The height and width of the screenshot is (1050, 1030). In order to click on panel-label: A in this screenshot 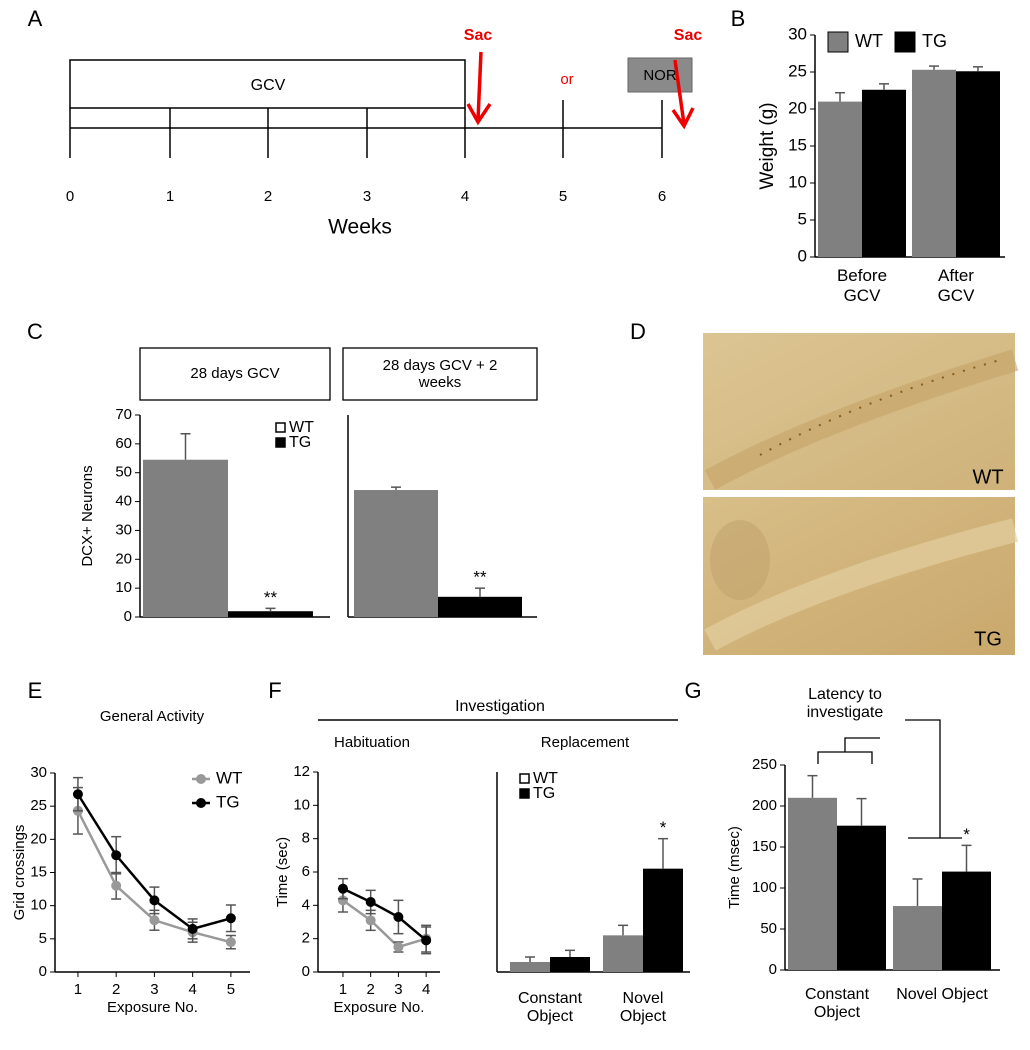, I will do `click(35, 18)`.